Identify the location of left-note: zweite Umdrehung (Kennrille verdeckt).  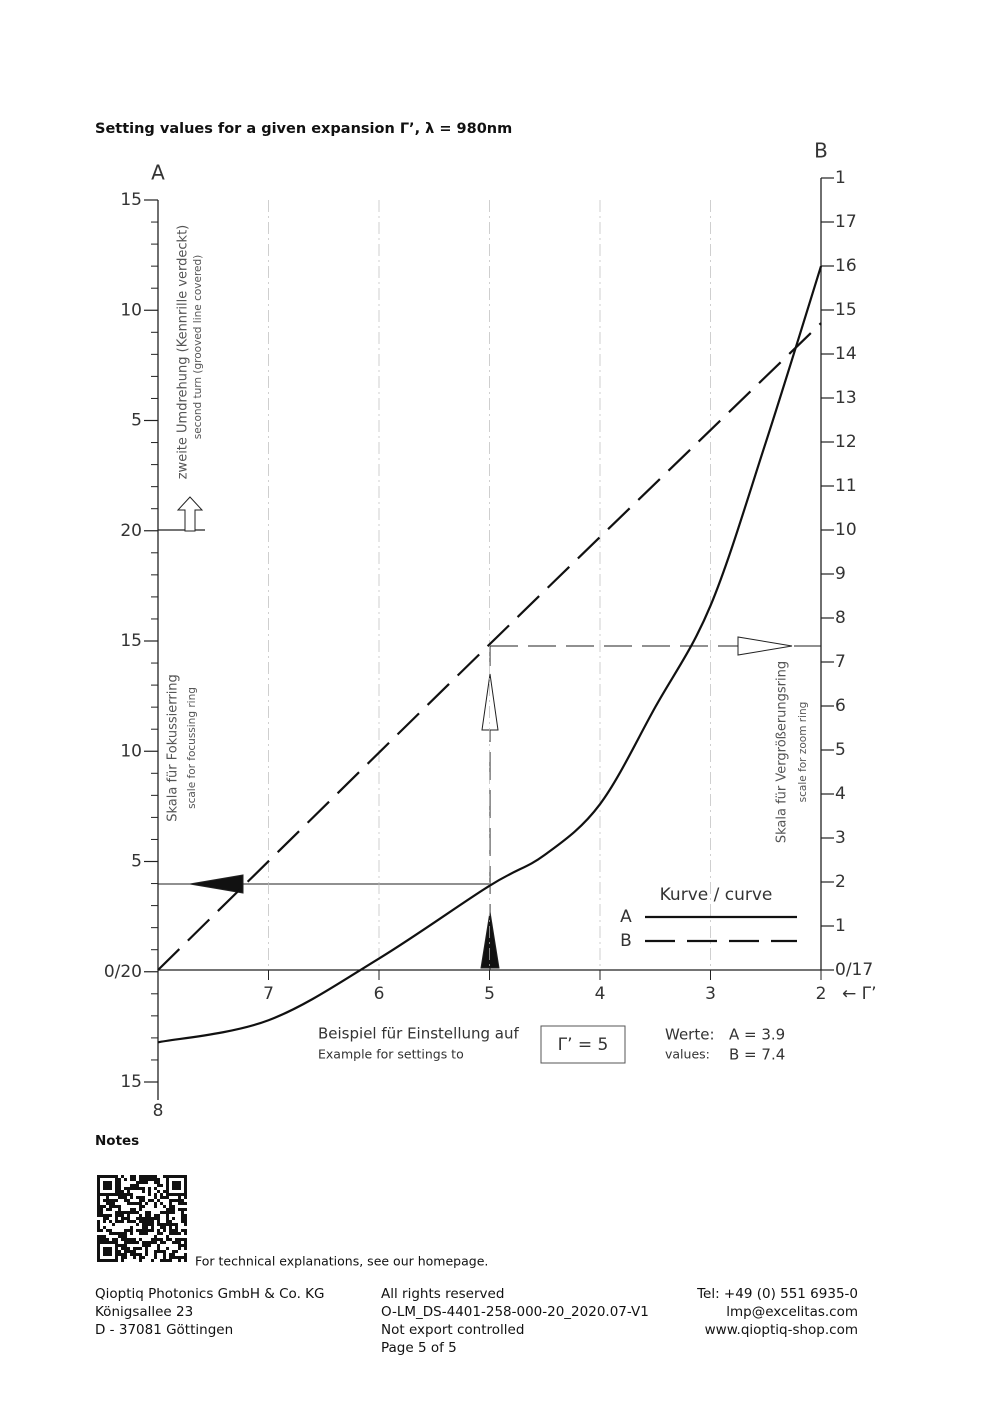
(183, 352).